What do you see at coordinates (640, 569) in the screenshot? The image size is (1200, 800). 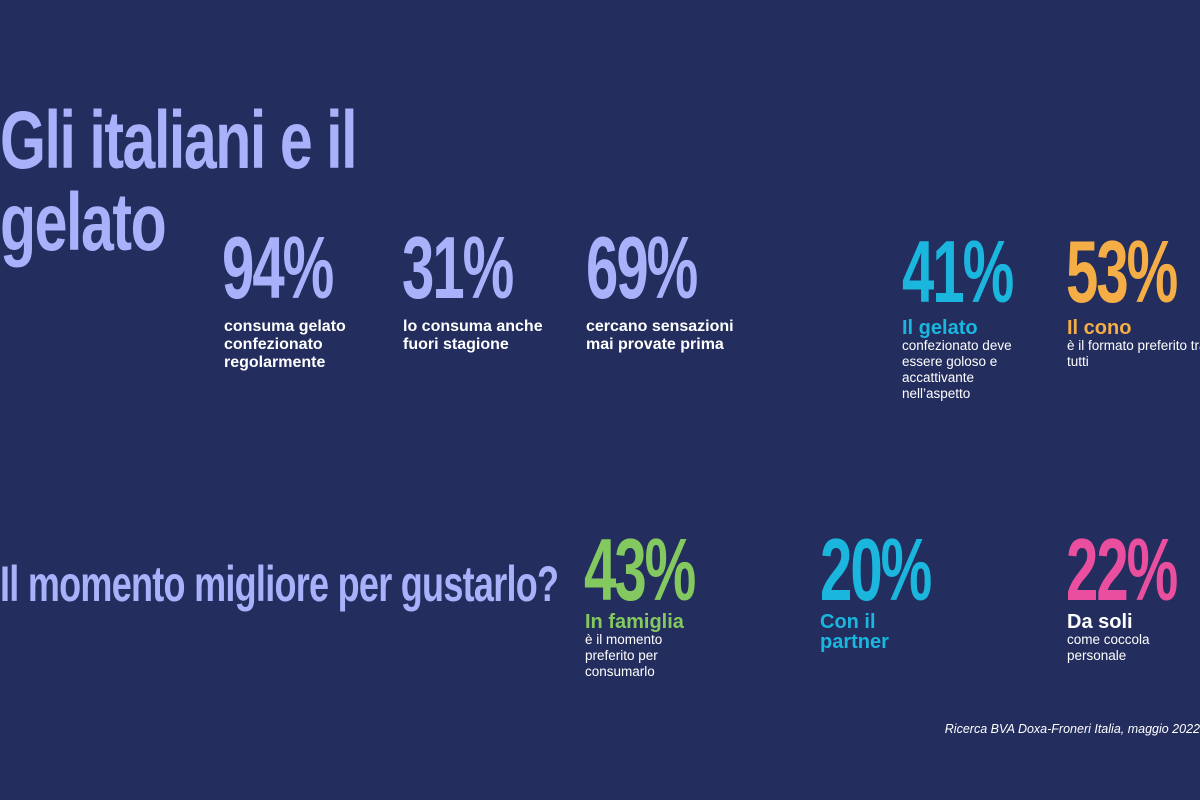 I see `moment-value: 43%` at bounding box center [640, 569].